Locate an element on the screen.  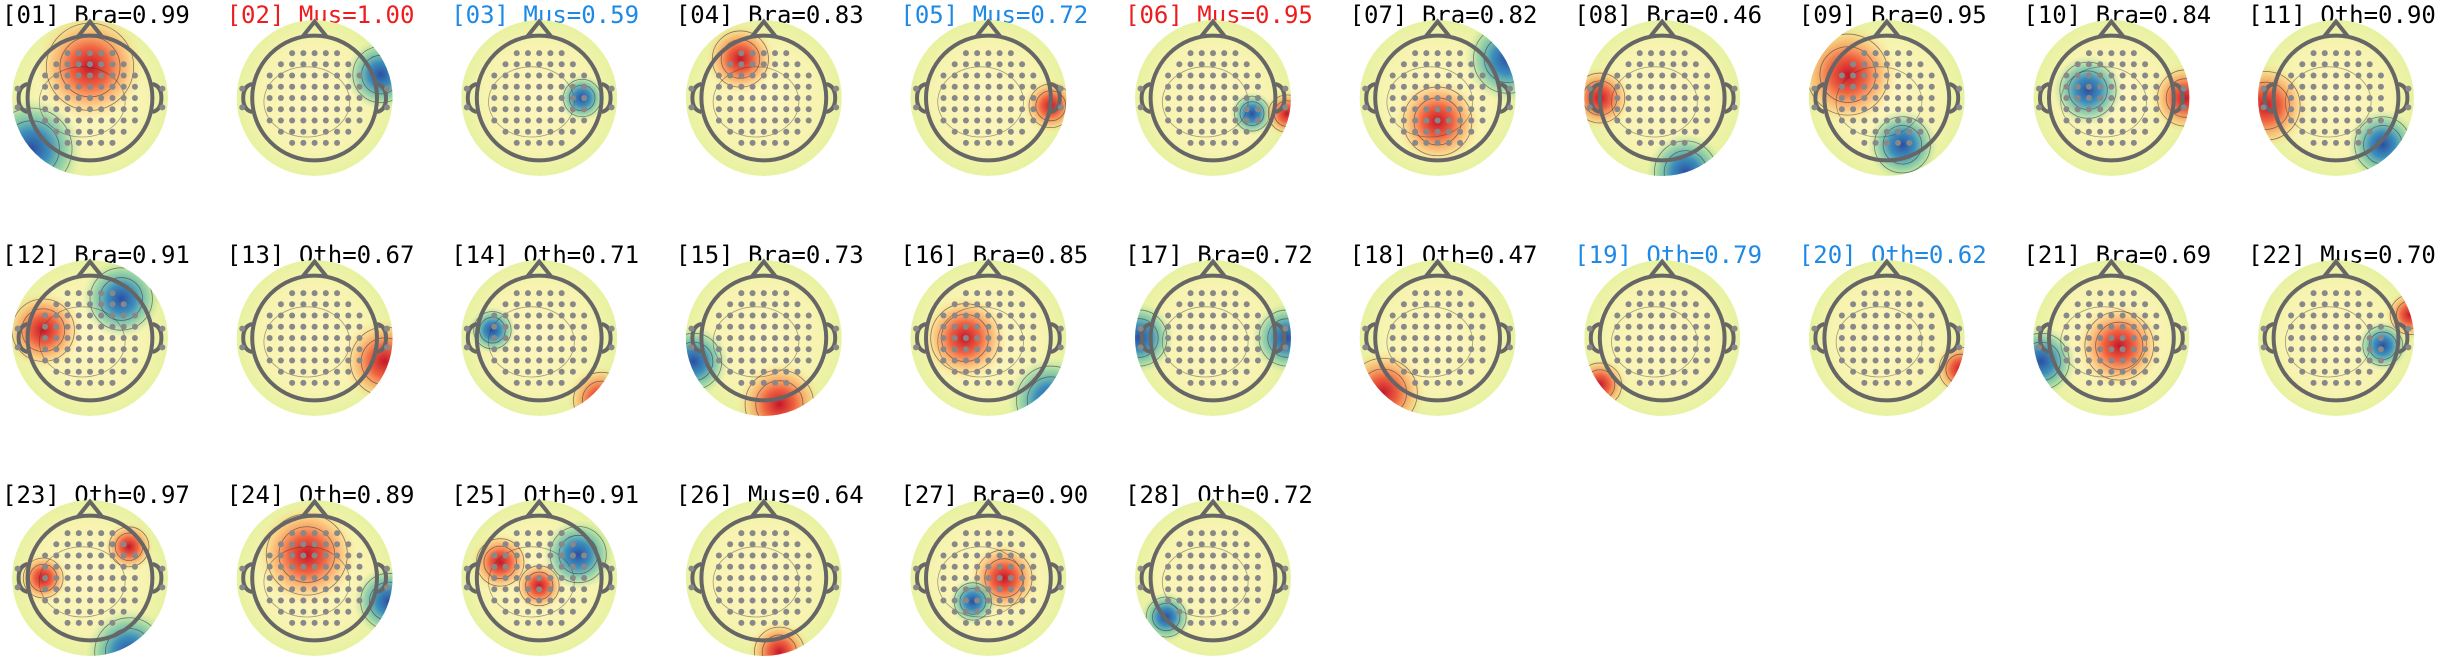
topomap is located at coordinates (2111, 98).